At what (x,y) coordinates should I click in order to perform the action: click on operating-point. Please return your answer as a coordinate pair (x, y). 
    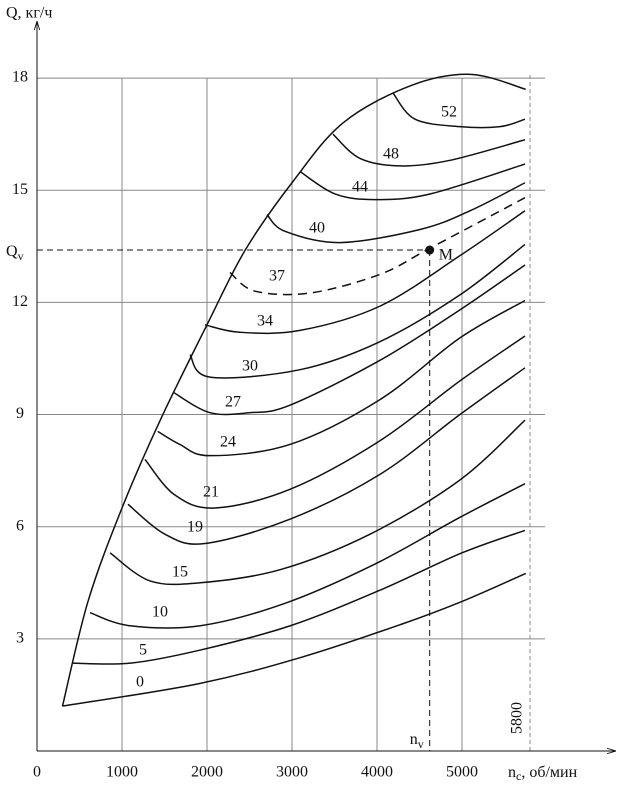
    Looking at the image, I should click on (430, 250).